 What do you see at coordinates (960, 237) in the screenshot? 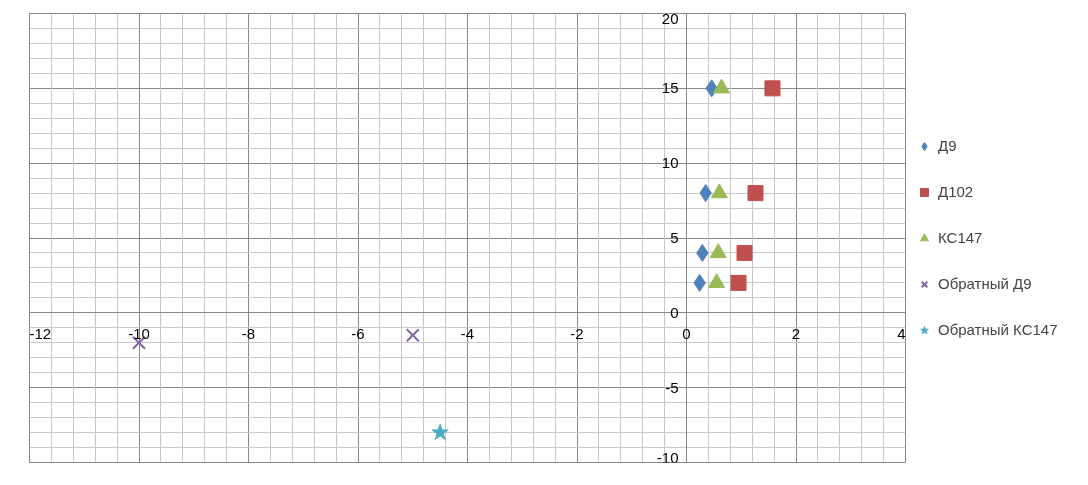
I see `legend-label: КС147` at bounding box center [960, 237].